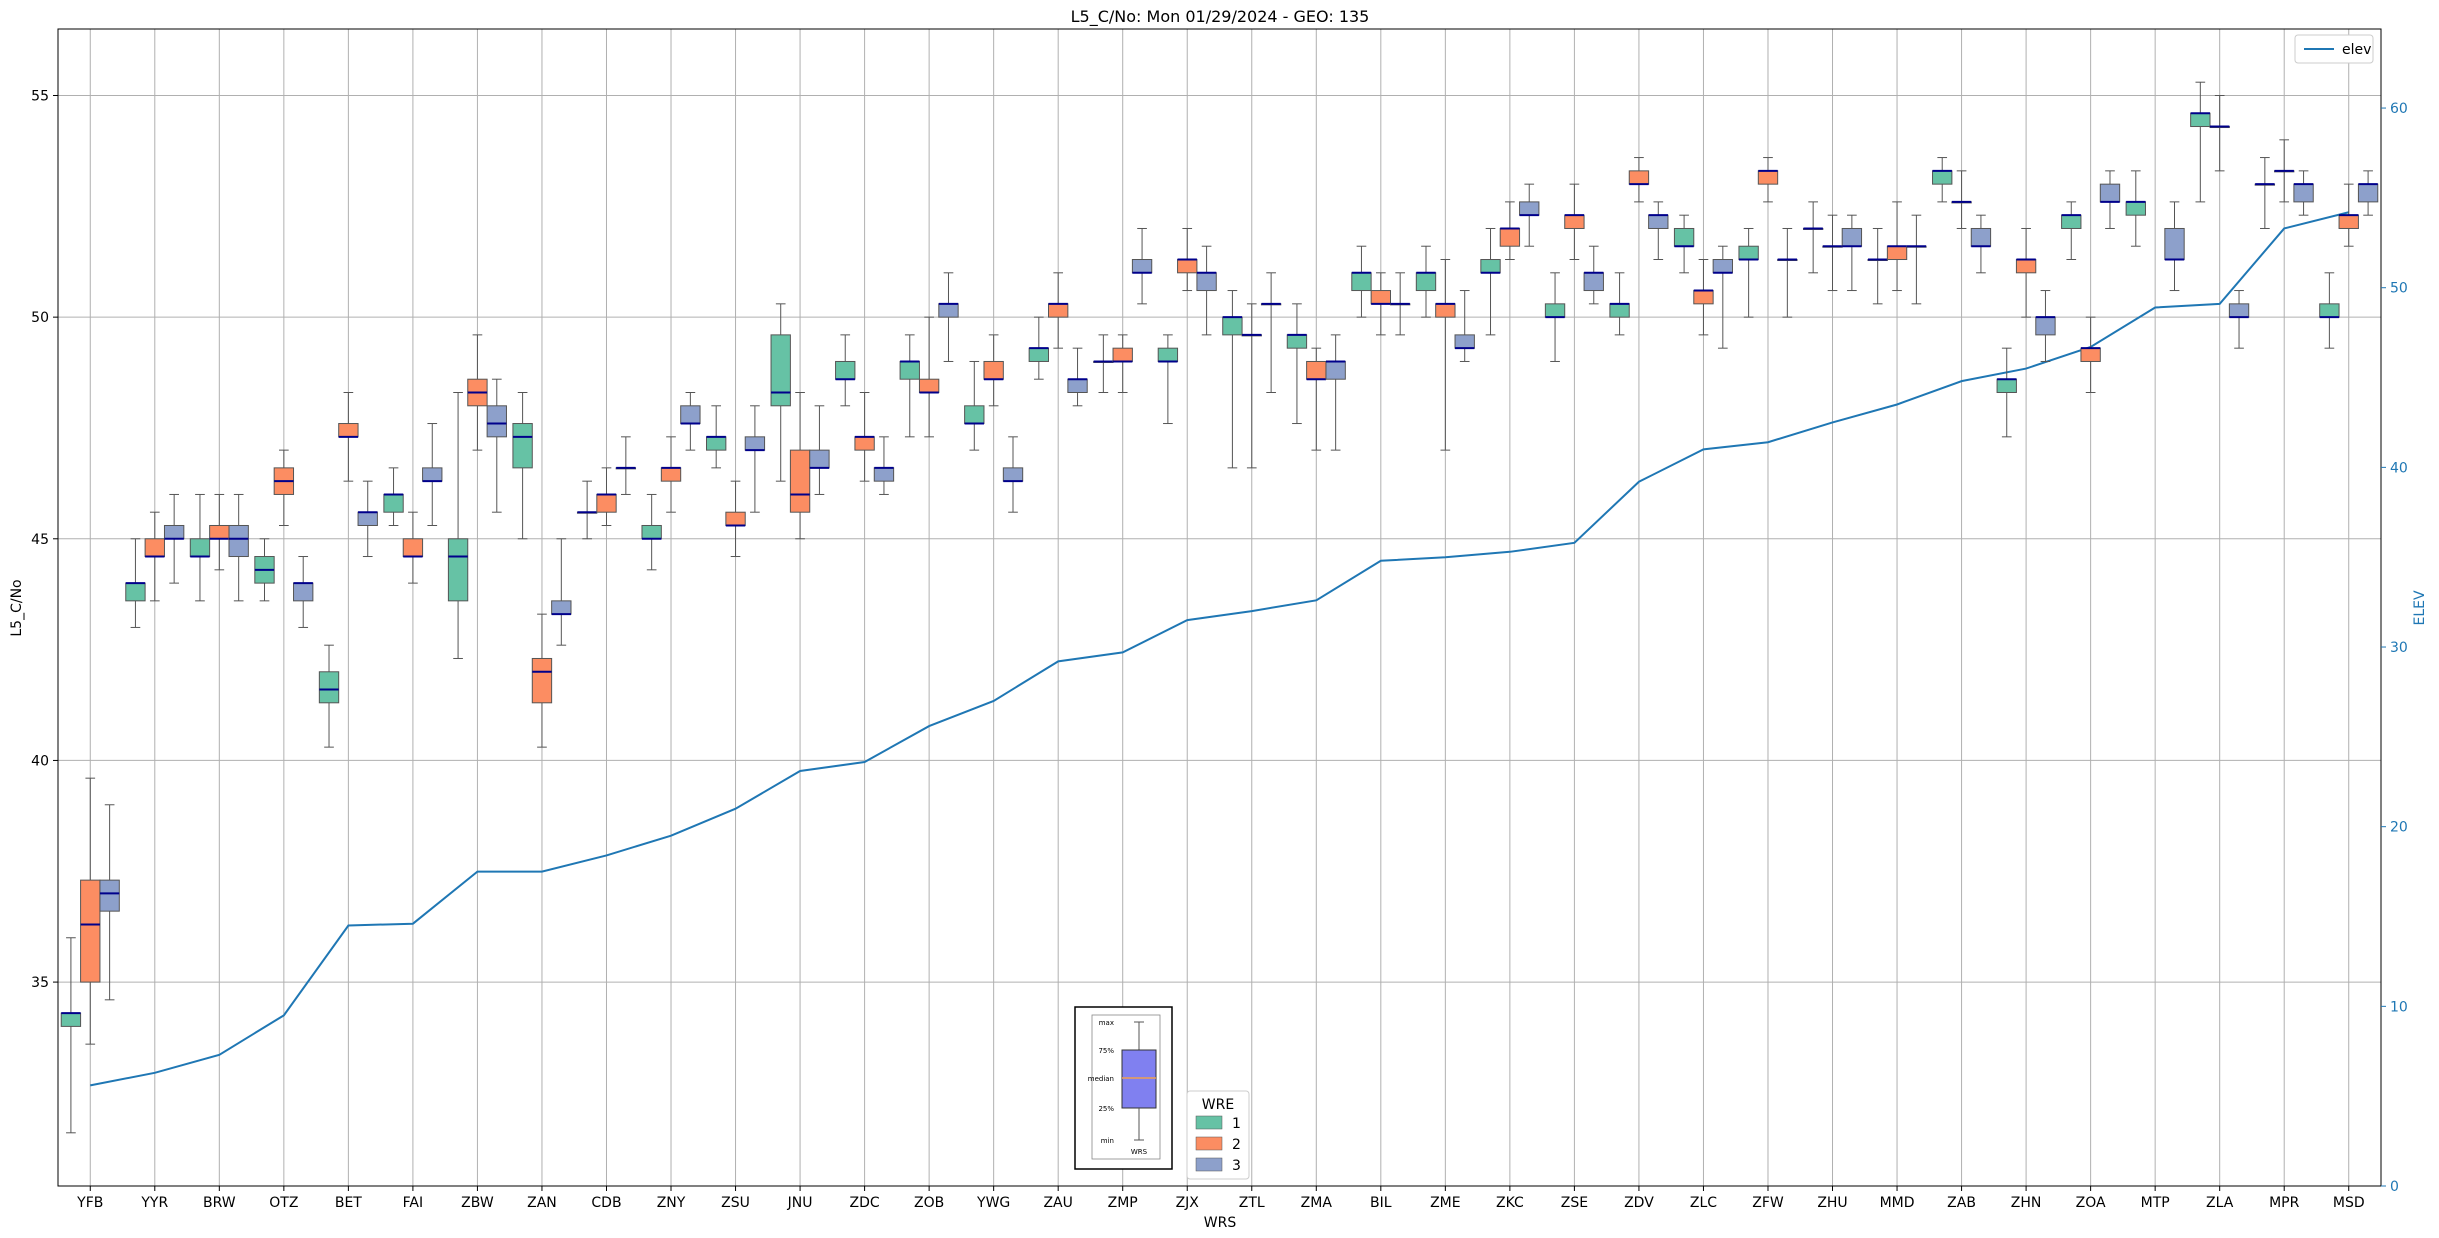 The height and width of the screenshot is (1238, 2439). I want to click on inset-label-q1: 25%, so click(1106, 1109).